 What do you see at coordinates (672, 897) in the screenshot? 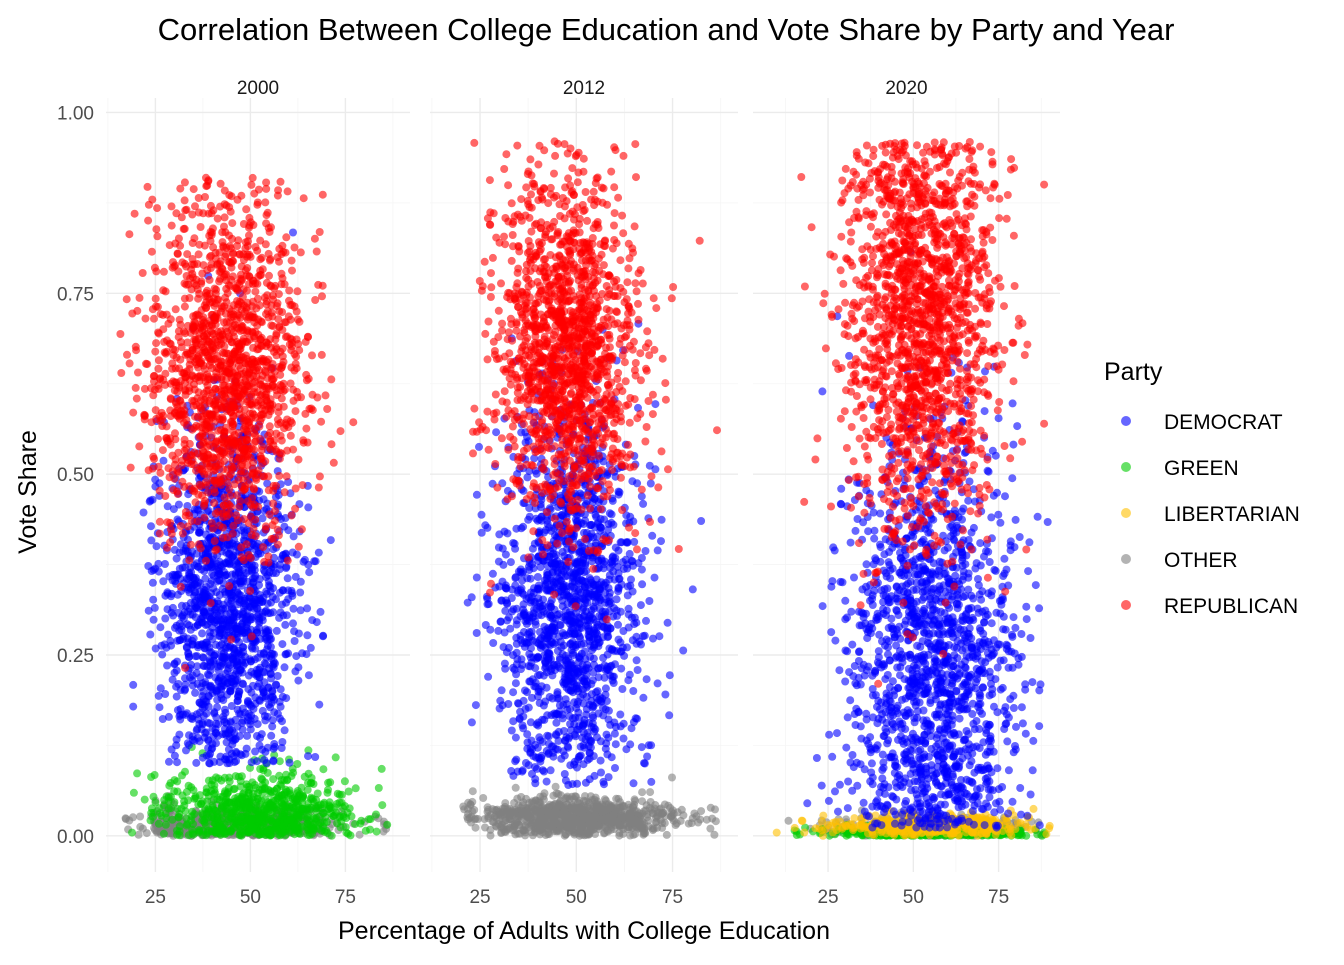
I see `x-tick-label: 75` at bounding box center [672, 897].